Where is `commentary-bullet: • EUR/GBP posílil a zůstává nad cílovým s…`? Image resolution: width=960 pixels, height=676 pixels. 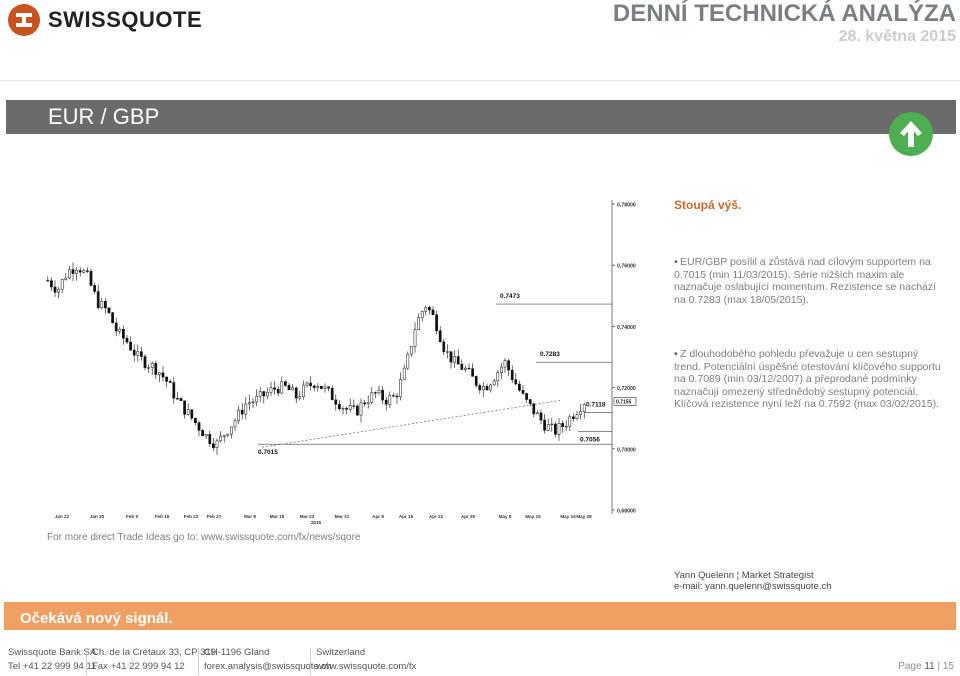 commentary-bullet: • EUR/GBP posílil a zůstává nad cílovým s… is located at coordinates (808, 281).